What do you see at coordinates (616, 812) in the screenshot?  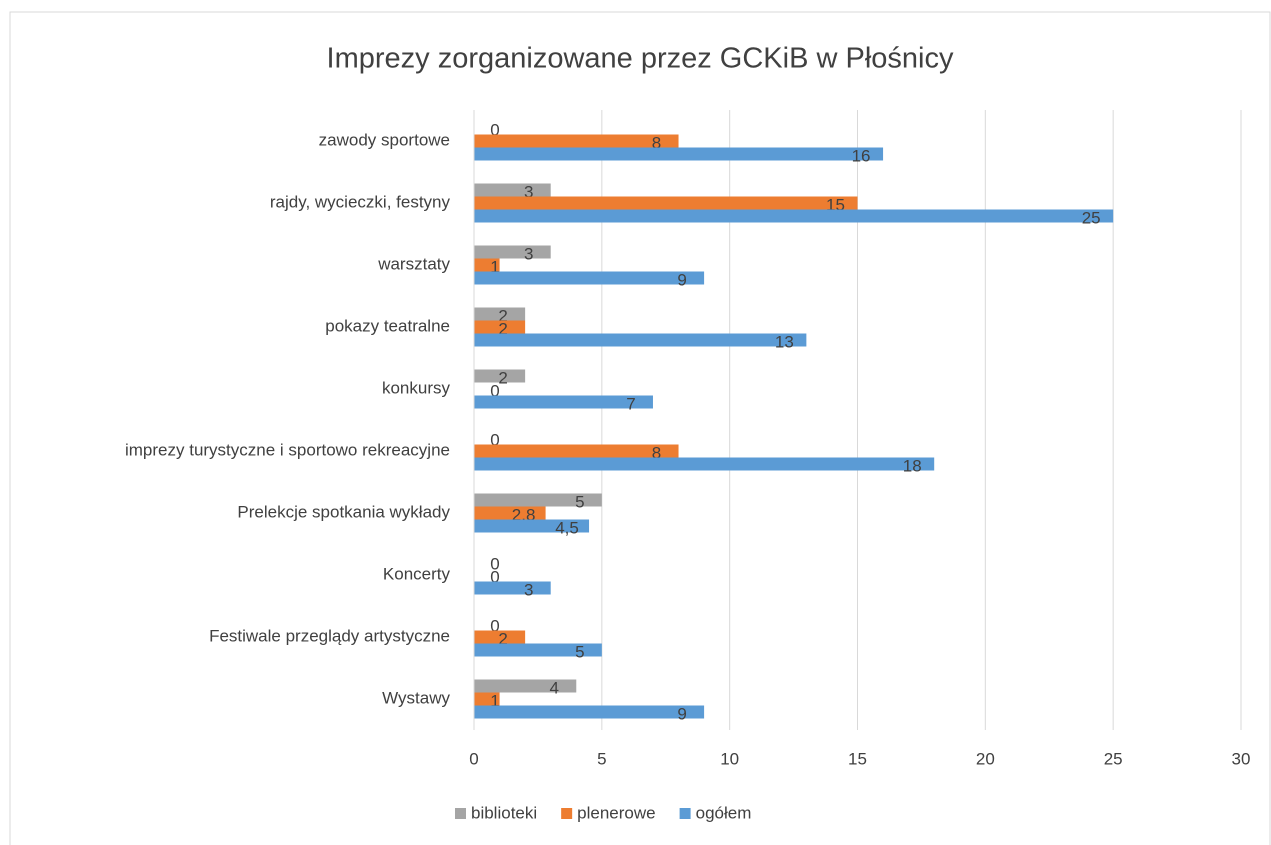 I see `legend-label: plenerowe` at bounding box center [616, 812].